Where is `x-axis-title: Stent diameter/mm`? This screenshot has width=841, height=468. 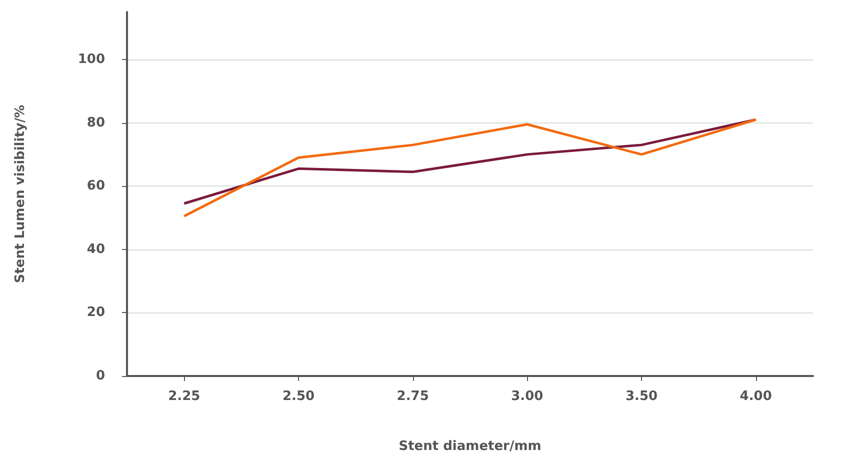
x-axis-title: Stent diameter/mm is located at coordinates (470, 446).